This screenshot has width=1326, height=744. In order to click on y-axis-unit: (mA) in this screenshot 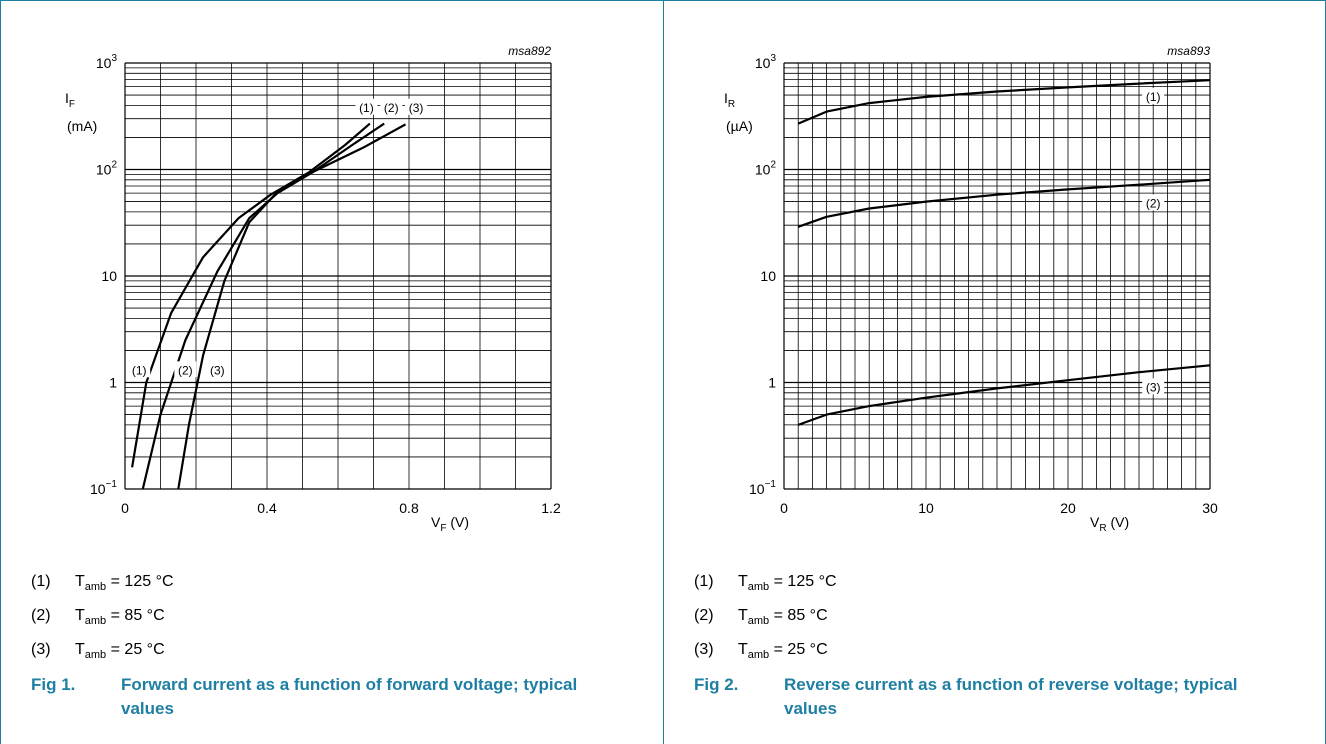, I will do `click(82, 126)`.